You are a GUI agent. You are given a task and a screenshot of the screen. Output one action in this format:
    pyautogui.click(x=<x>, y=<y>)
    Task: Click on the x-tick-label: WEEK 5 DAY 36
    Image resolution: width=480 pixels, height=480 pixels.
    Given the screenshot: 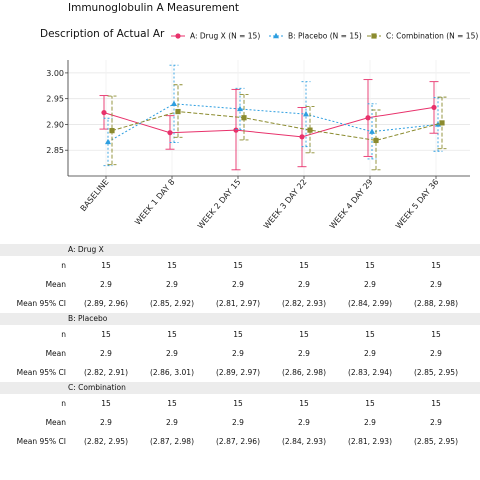 What is the action you would take?
    pyautogui.click(x=417, y=204)
    